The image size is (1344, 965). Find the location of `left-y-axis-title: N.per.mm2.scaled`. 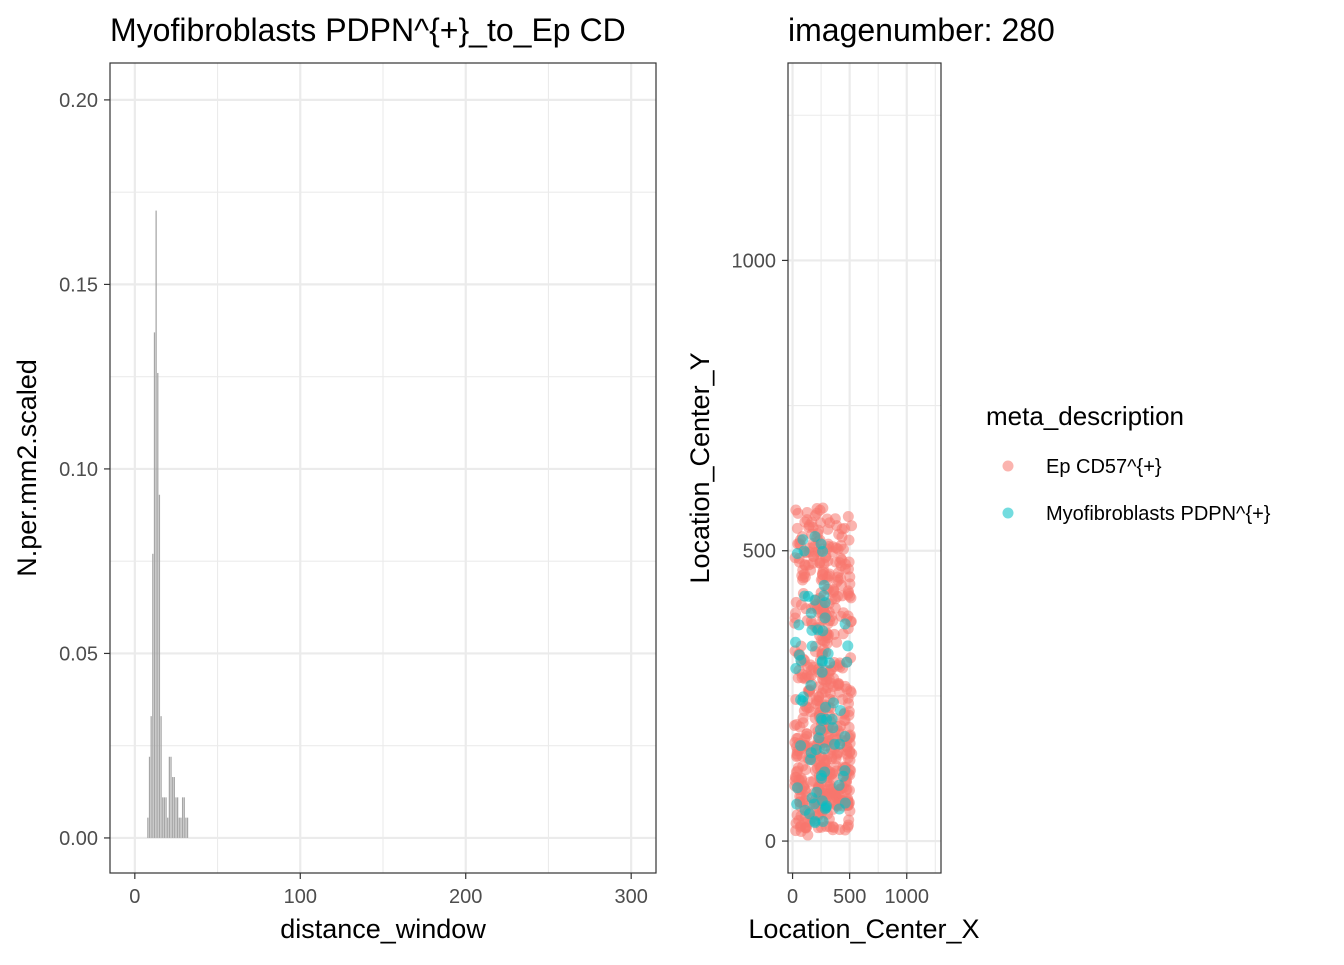

left-y-axis-title: N.per.mm2.scaled is located at coordinates (27, 468).